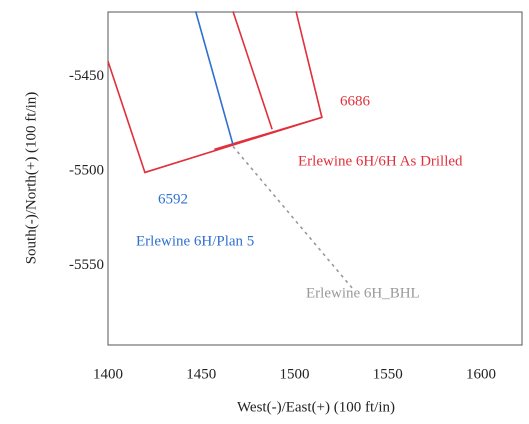 Image resolution: width=529 pixels, height=424 pixels. What do you see at coordinates (108, 374) in the screenshot?
I see `x-tick-label: 1400` at bounding box center [108, 374].